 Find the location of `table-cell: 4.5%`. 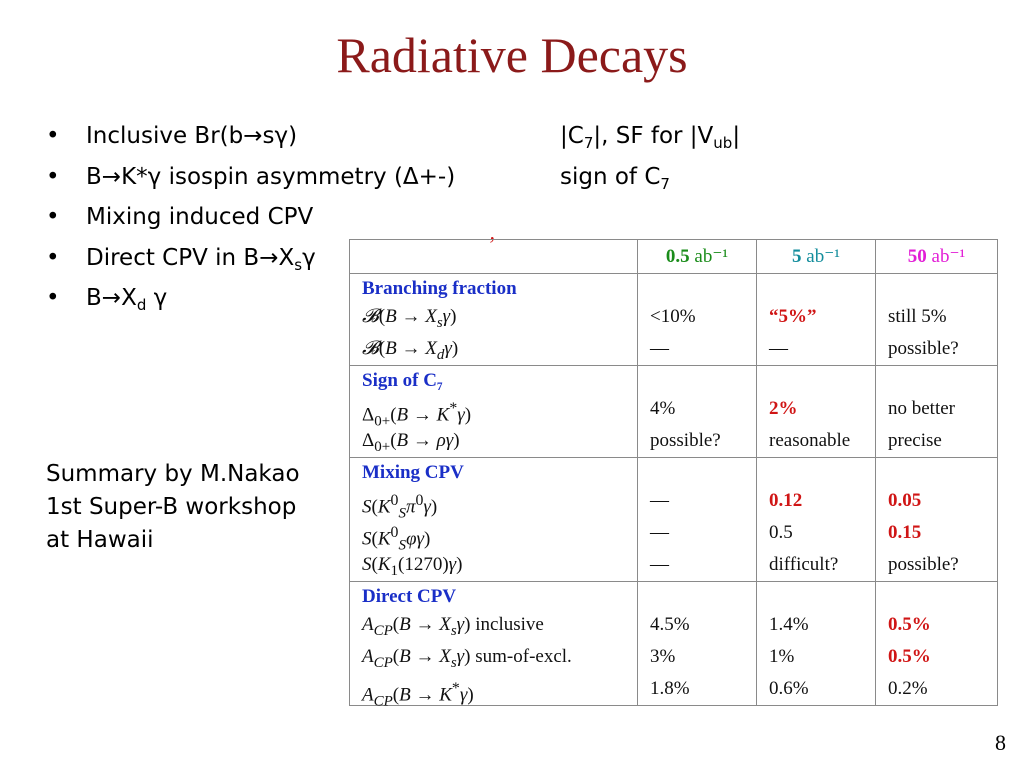

table-cell: 4.5% is located at coordinates (670, 624).